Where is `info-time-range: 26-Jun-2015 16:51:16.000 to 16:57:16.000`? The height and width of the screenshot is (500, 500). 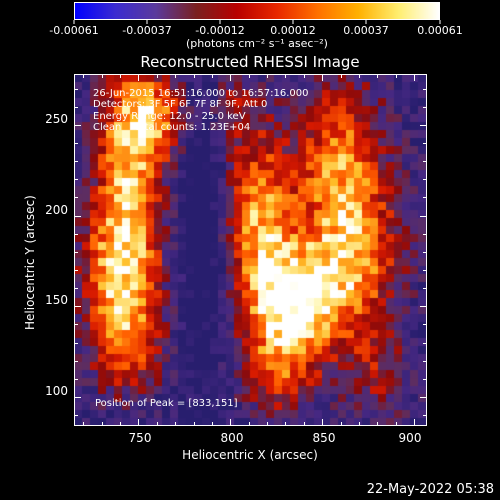
info-time-range: 26-Jun-2015 16:51:16.000 to 16:57:16.000 is located at coordinates (201, 93).